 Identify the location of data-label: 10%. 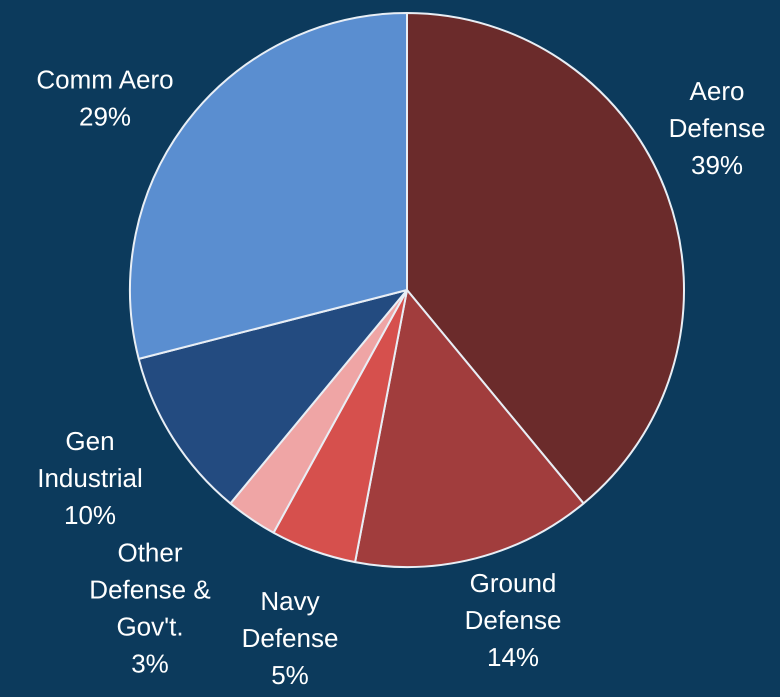
(90, 515).